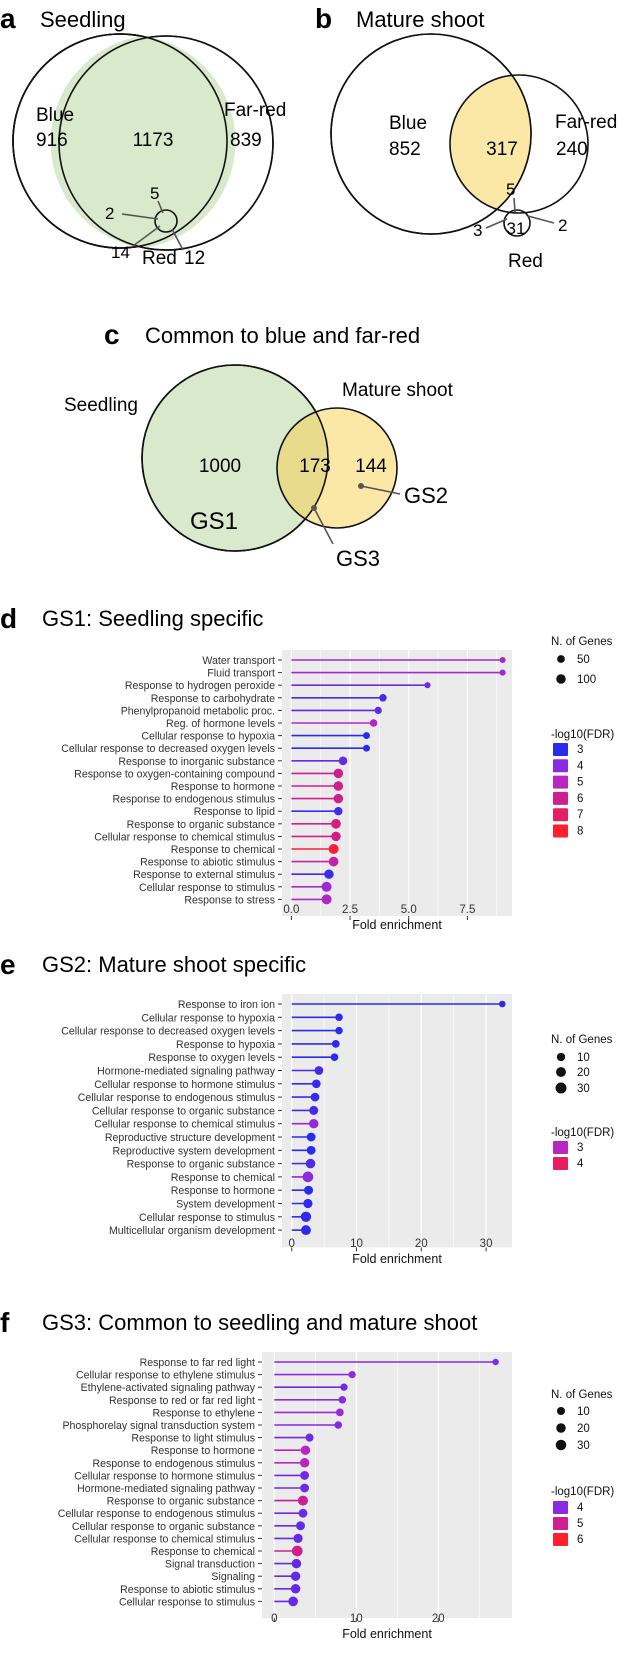 This screenshot has height=1654, width=631. What do you see at coordinates (323, 18) in the screenshot?
I see `panel-label-b: b` at bounding box center [323, 18].